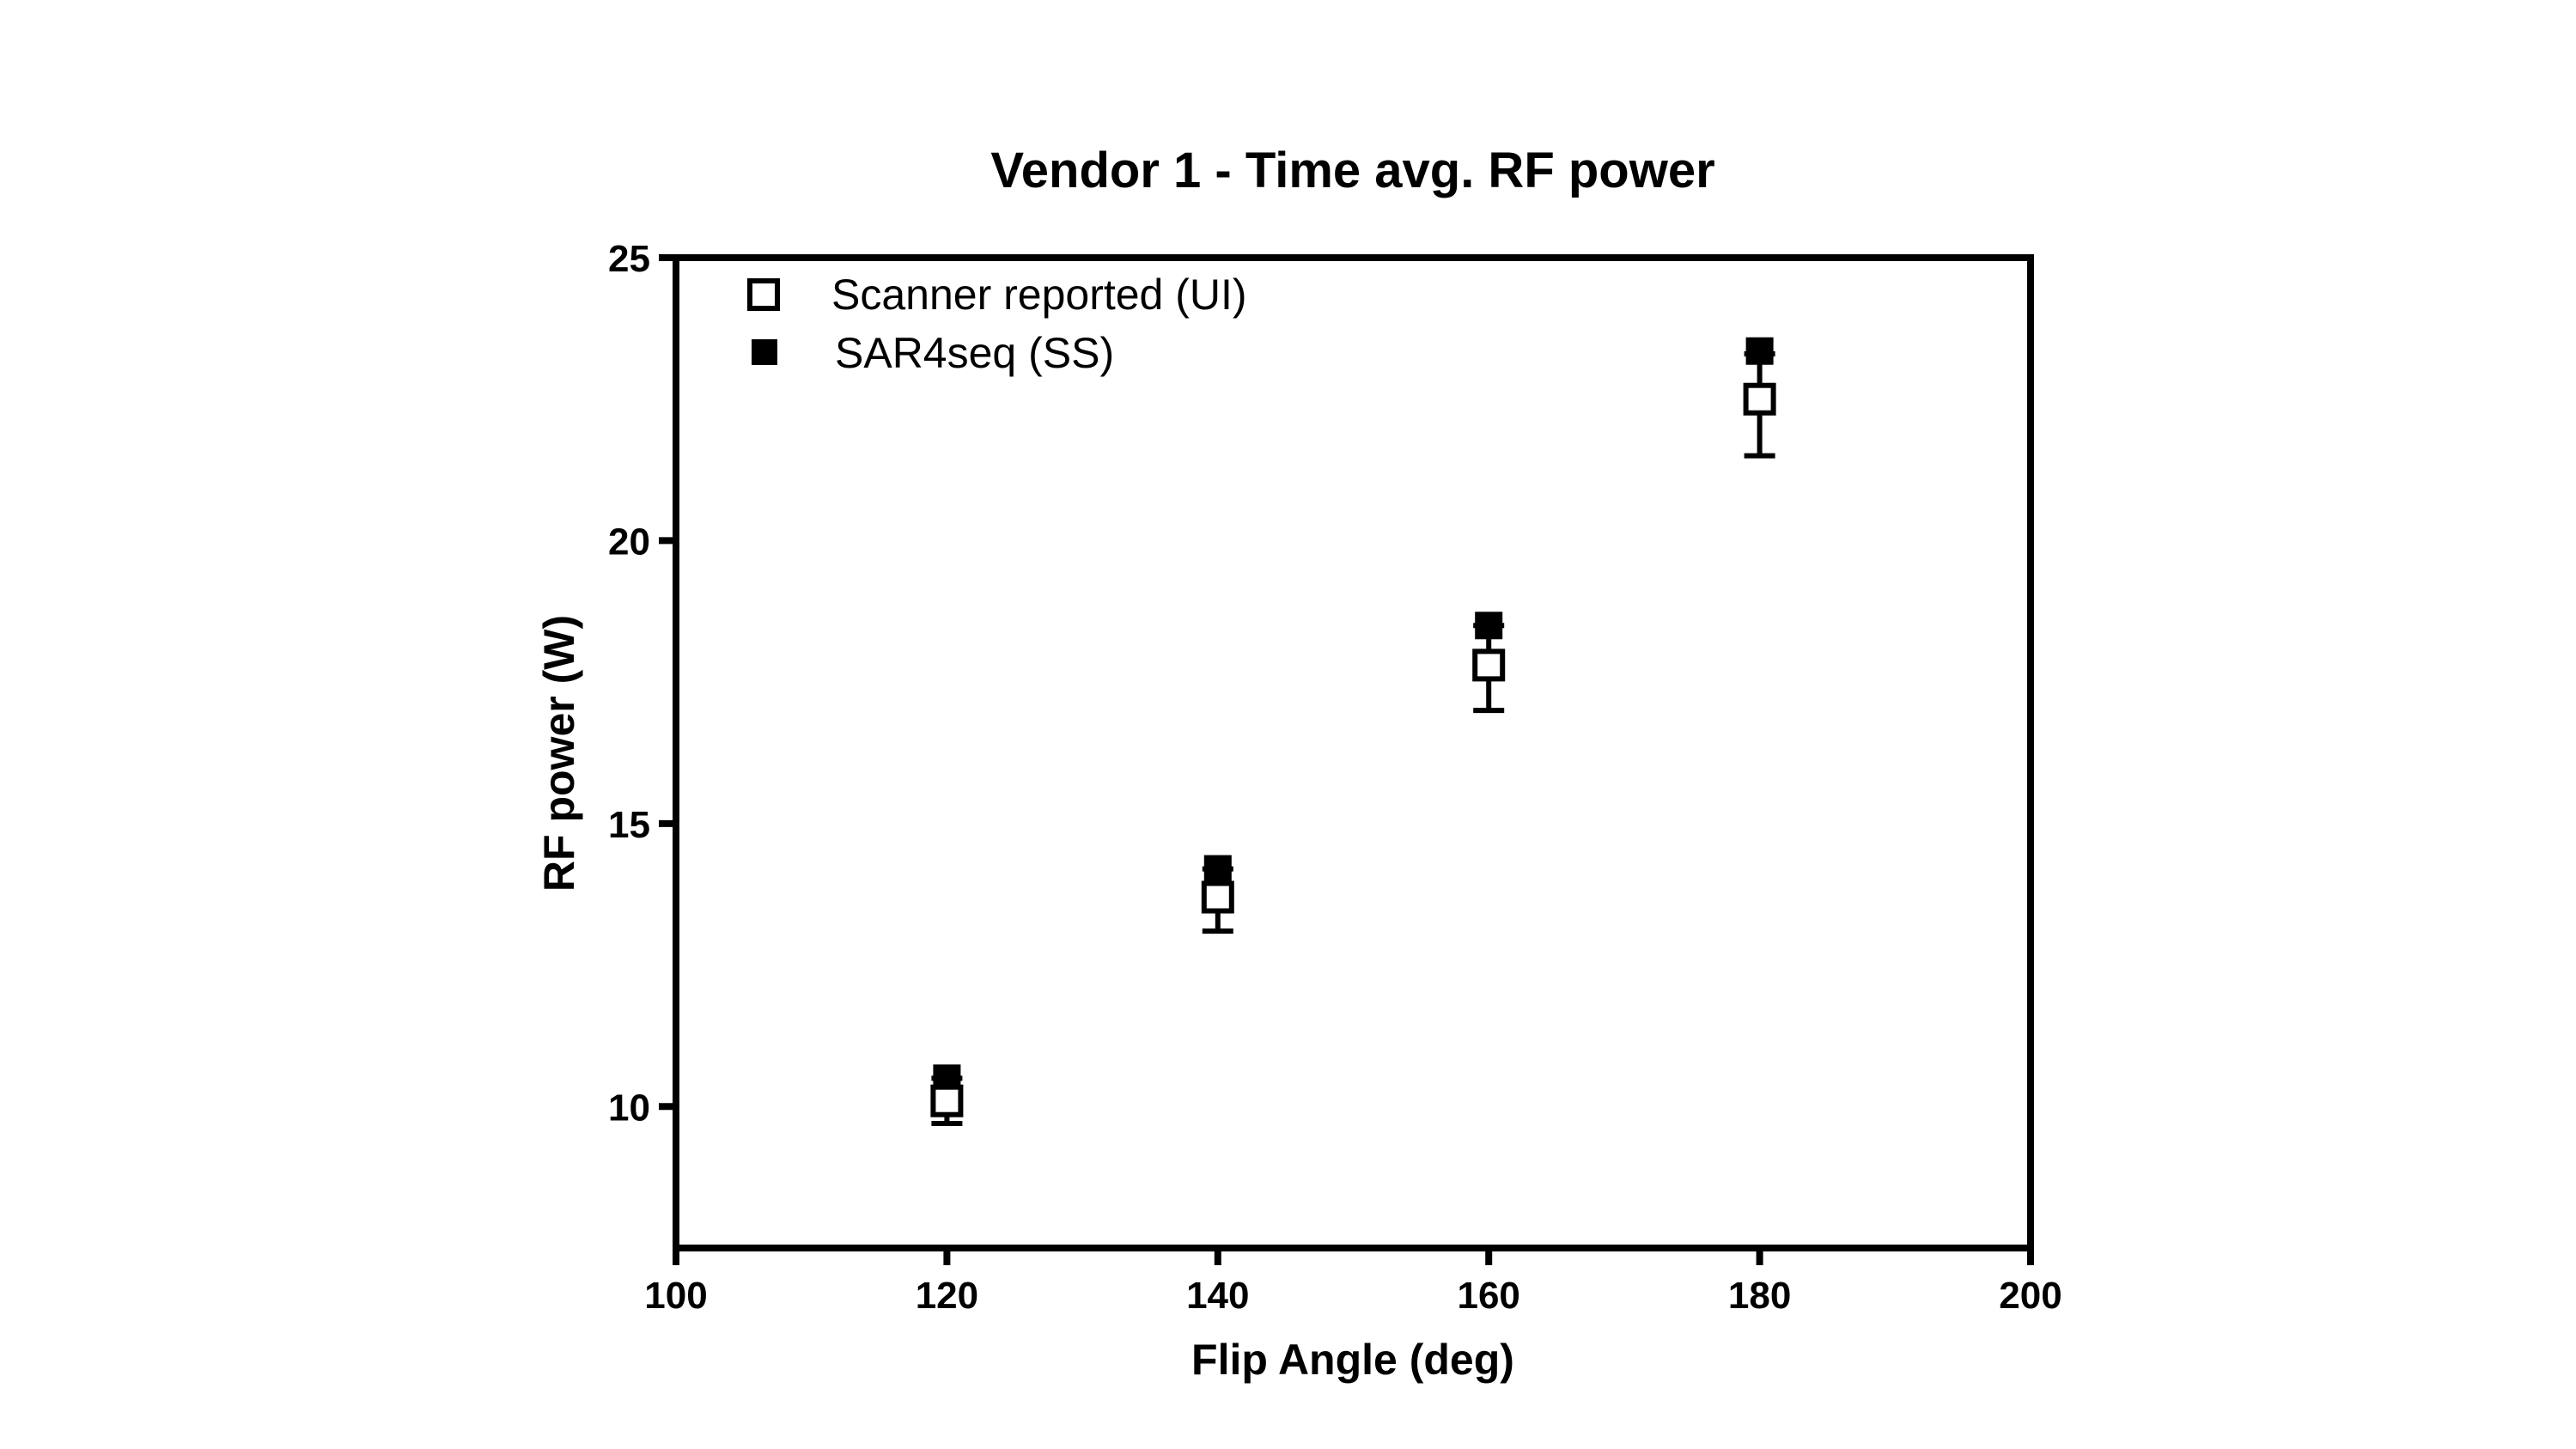 The width and height of the screenshot is (2576, 1449). Describe the element at coordinates (997, 324) in the screenshot. I see `legend: Scanner reported (UI) SAR4seq (SS)` at that location.